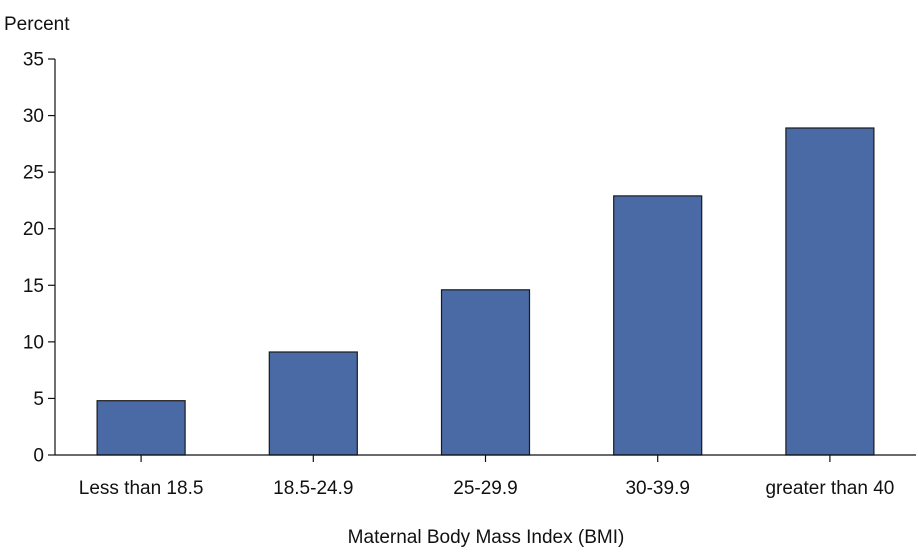  I want to click on x-axis-title: Maternal Body Mass Index (BMI), so click(486, 537).